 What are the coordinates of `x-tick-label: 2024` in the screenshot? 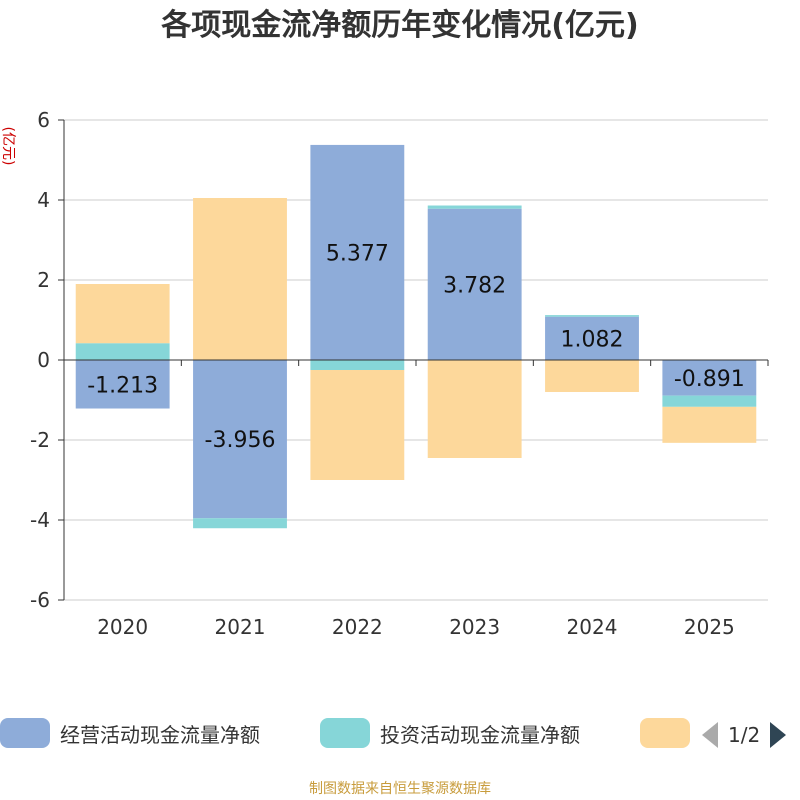 It's located at (592, 627).